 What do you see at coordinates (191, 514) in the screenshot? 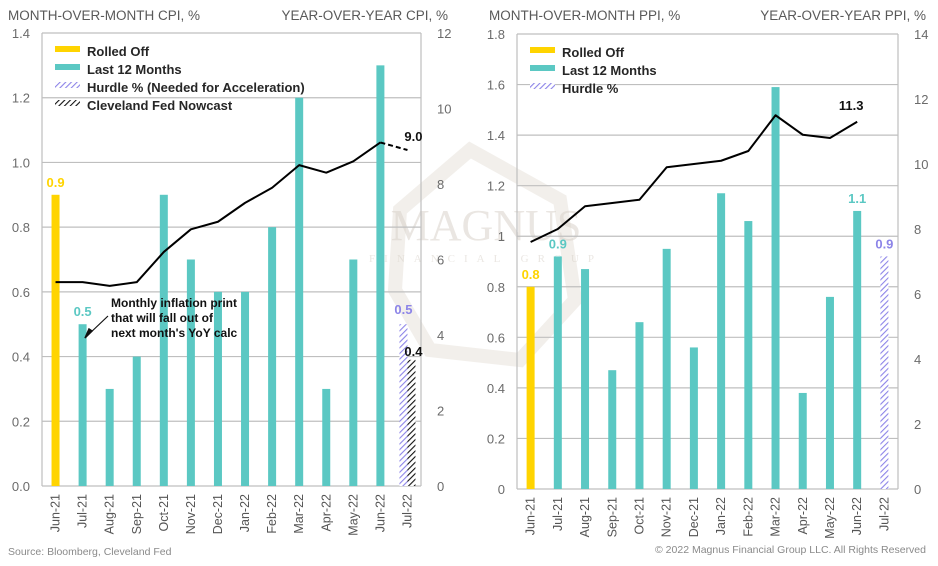
I see `category-label: Nov-21` at bounding box center [191, 514].